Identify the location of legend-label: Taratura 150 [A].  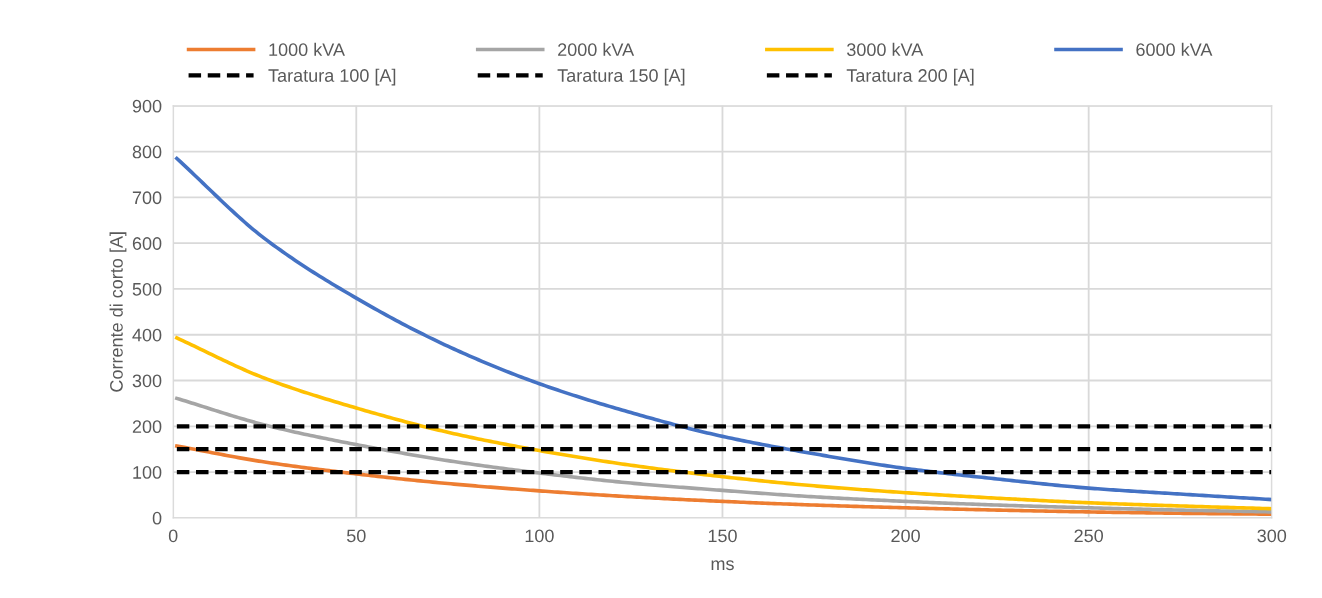
(621, 77).